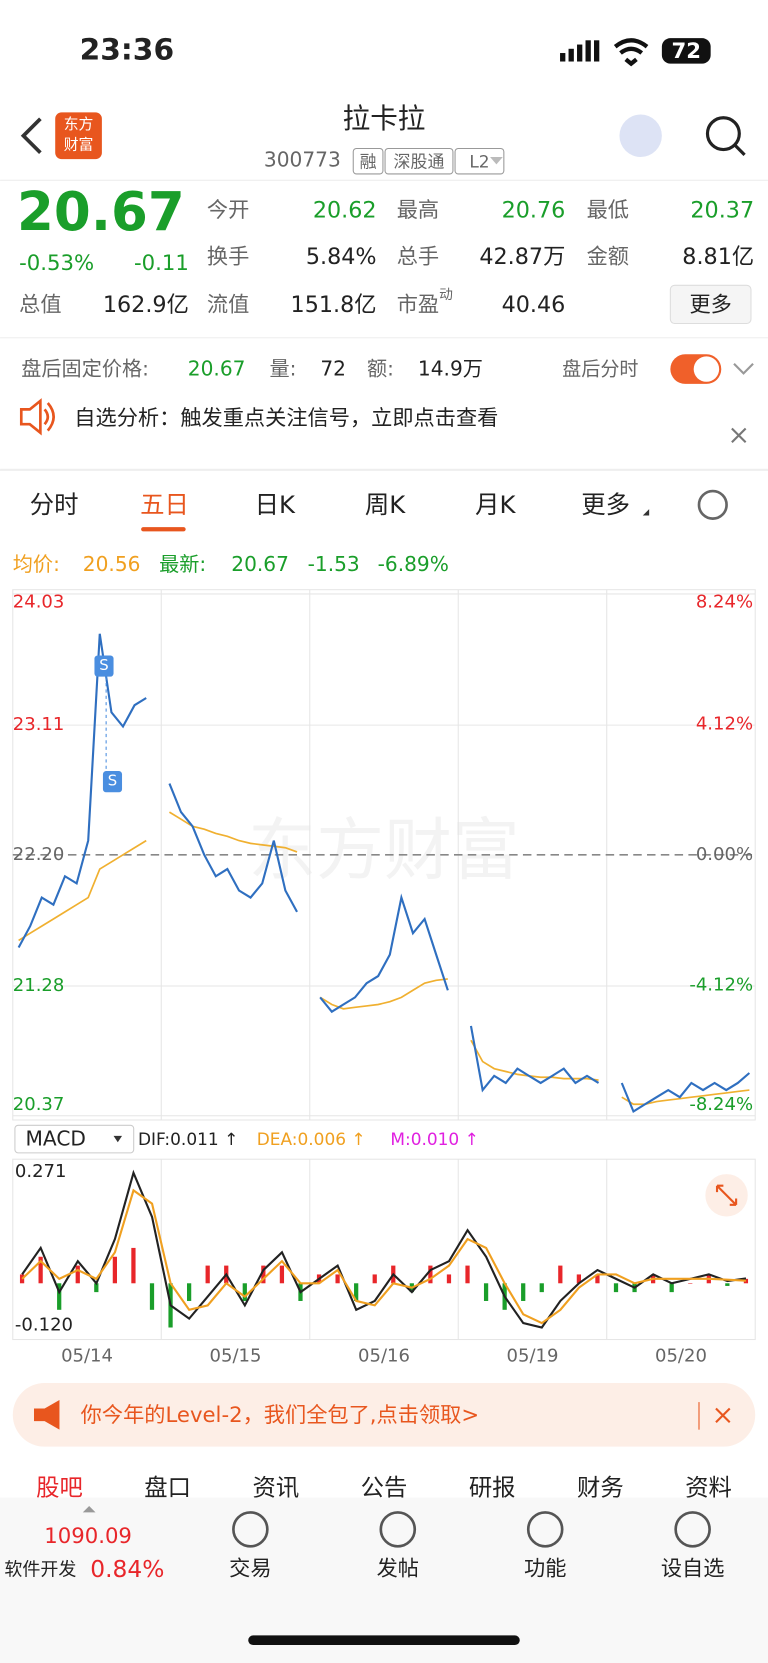 This screenshot has width=768, height=1663. Describe the element at coordinates (383, 850) in the screenshot. I see `watermark: 东方财富` at that location.